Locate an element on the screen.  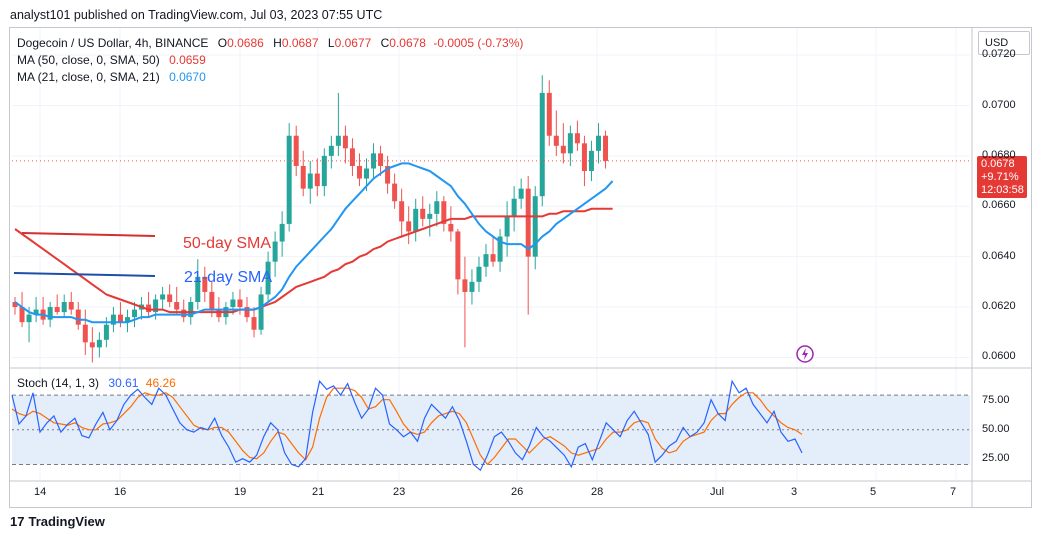
ma50-legend: MA (50, close, 0, SMA, 50) 0.0659 is located at coordinates (111, 60).